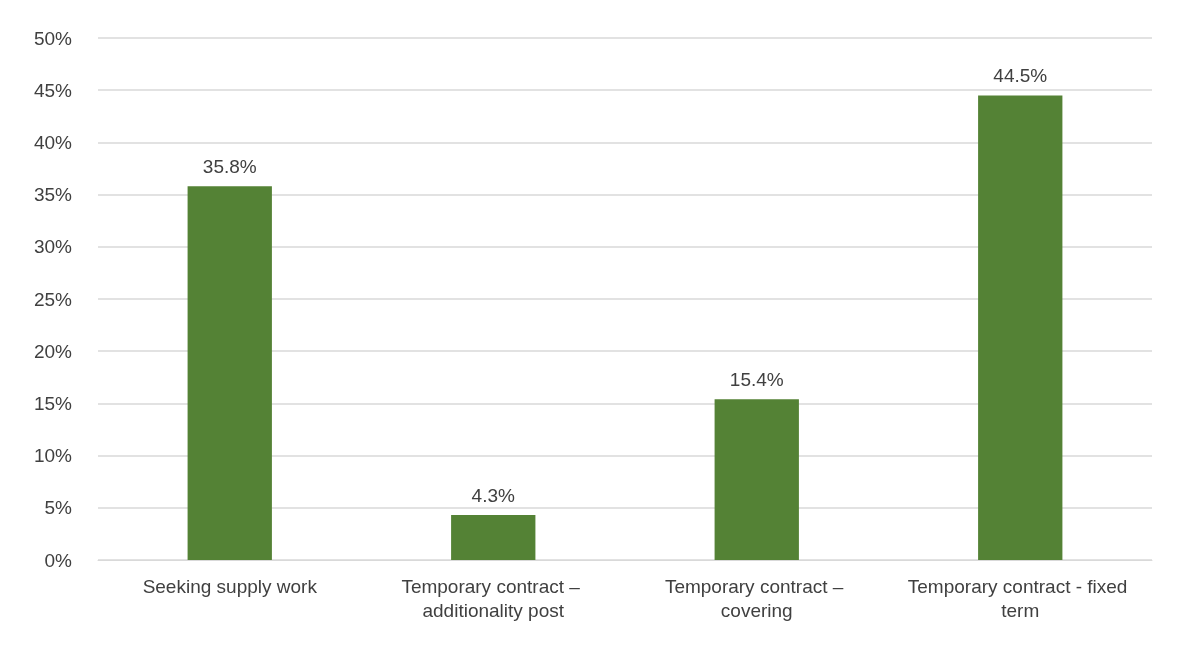  What do you see at coordinates (58, 508) in the screenshot?
I see `y-tick-label: 5%` at bounding box center [58, 508].